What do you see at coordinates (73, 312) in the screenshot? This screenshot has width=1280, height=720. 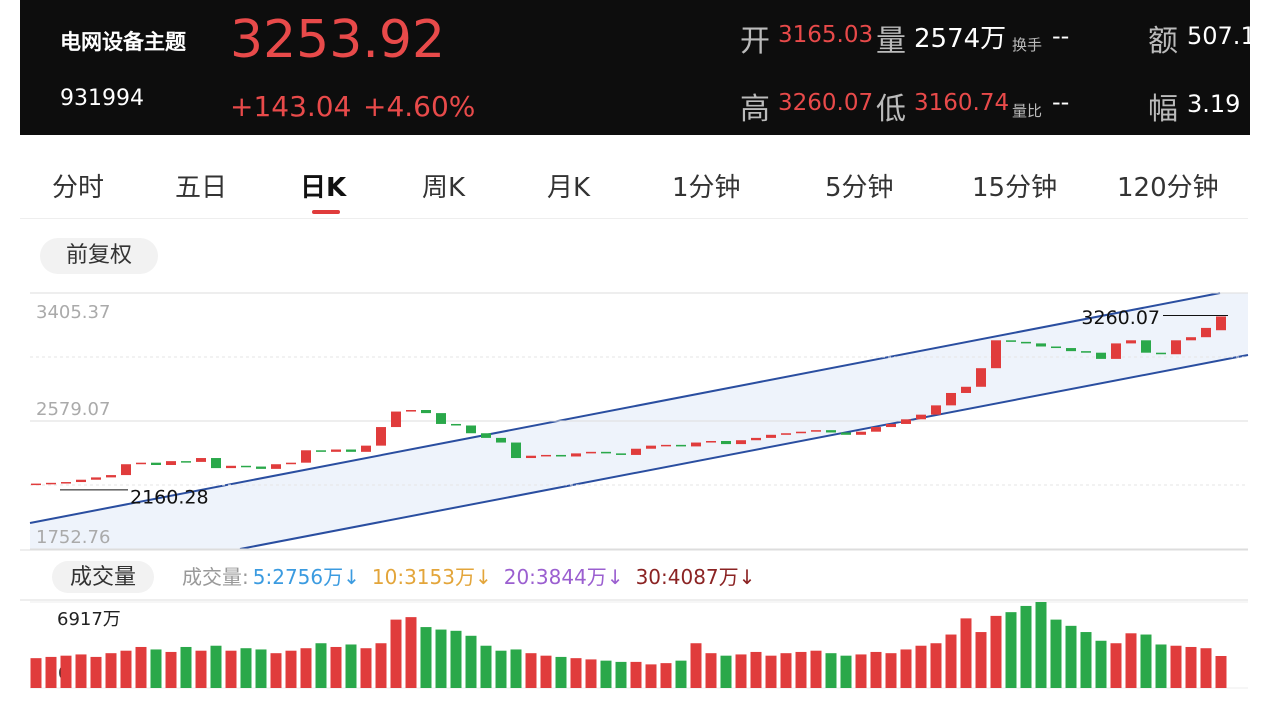 I see `y-tick-label: 3405.37` at bounding box center [73, 312].